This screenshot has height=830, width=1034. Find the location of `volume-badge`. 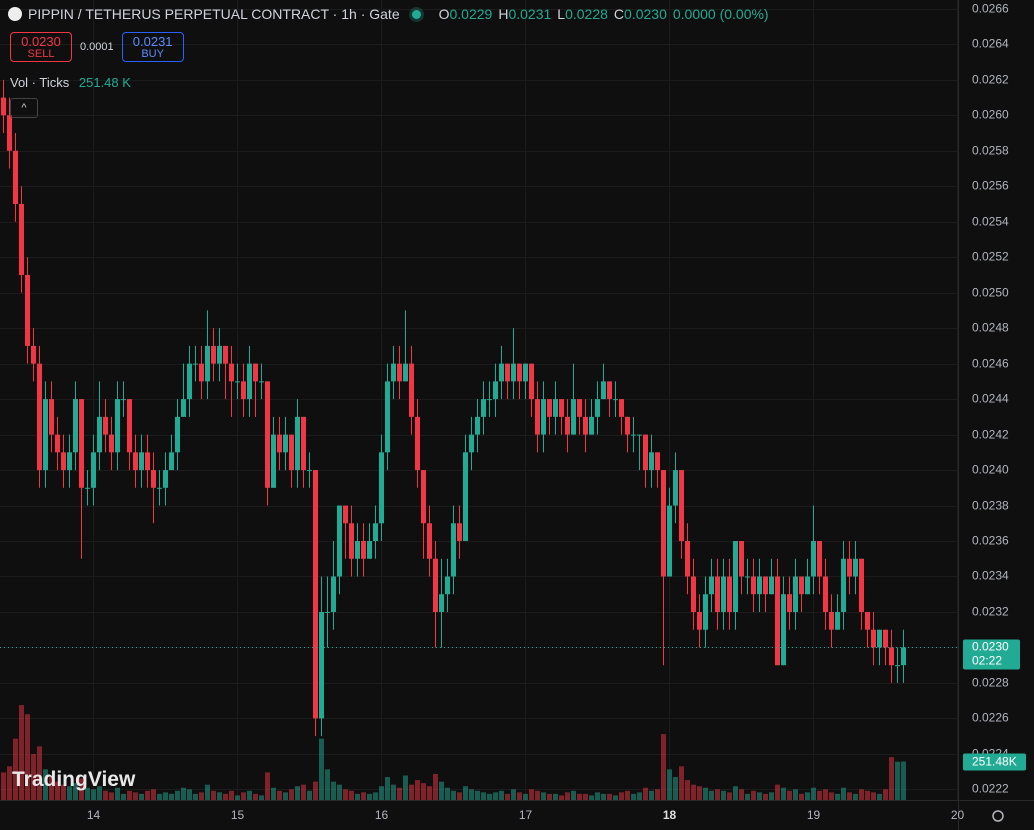

volume-badge is located at coordinates (994, 762).